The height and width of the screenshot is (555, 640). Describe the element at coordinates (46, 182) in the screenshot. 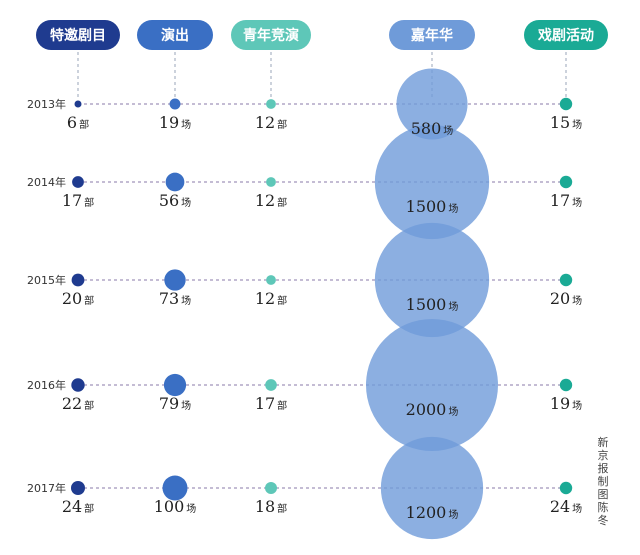

I see `year-label: 2014年` at that location.